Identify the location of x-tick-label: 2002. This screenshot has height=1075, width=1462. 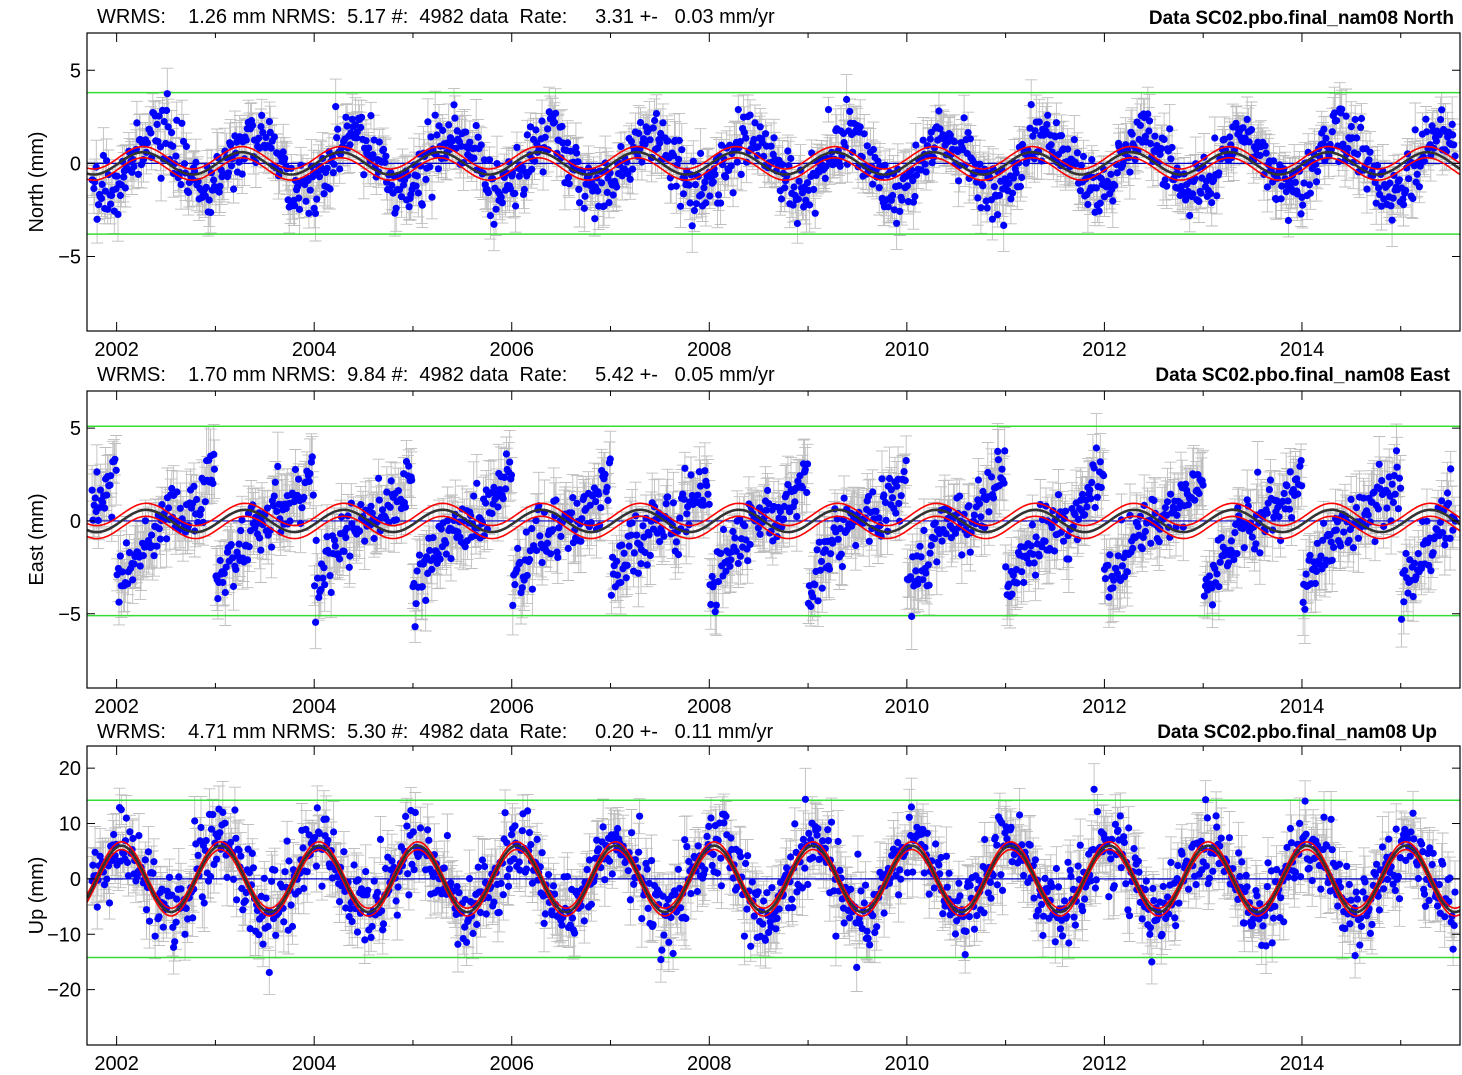
(116, 707).